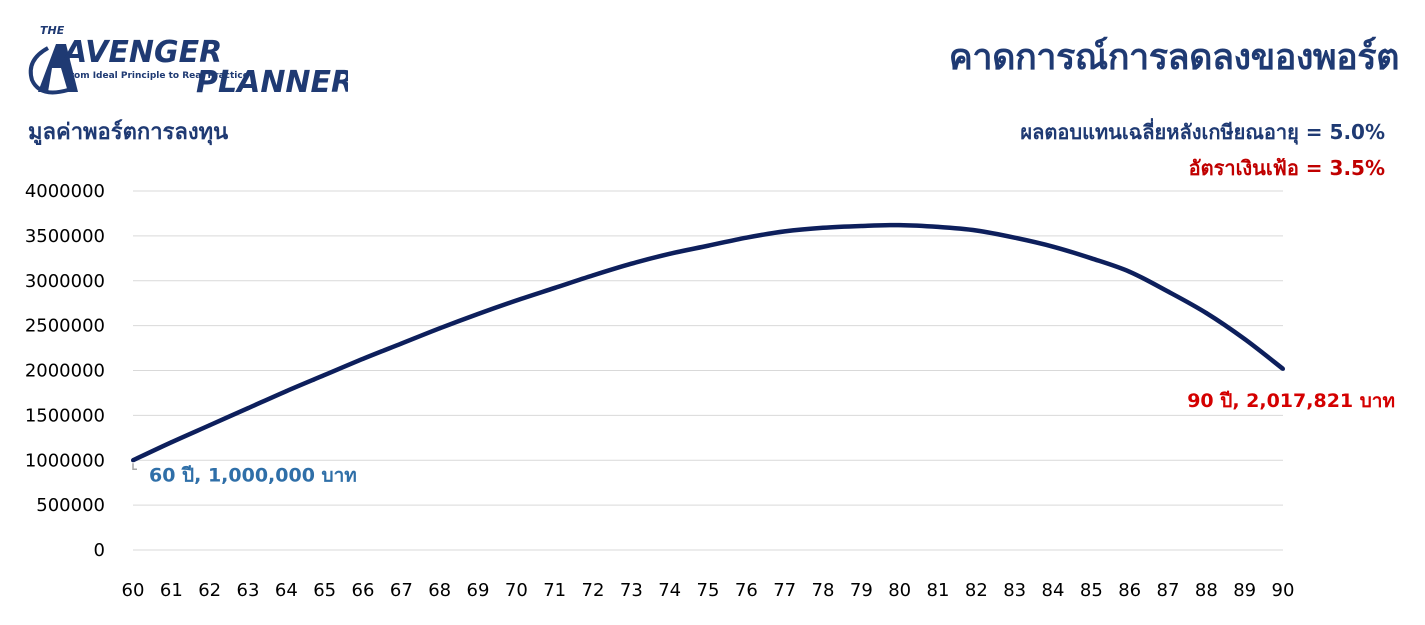 The width and height of the screenshot is (1425, 625). Describe the element at coordinates (1291, 401) in the screenshot. I see `end-data-label: 90 ปี, 2,017,821 บาท` at that location.